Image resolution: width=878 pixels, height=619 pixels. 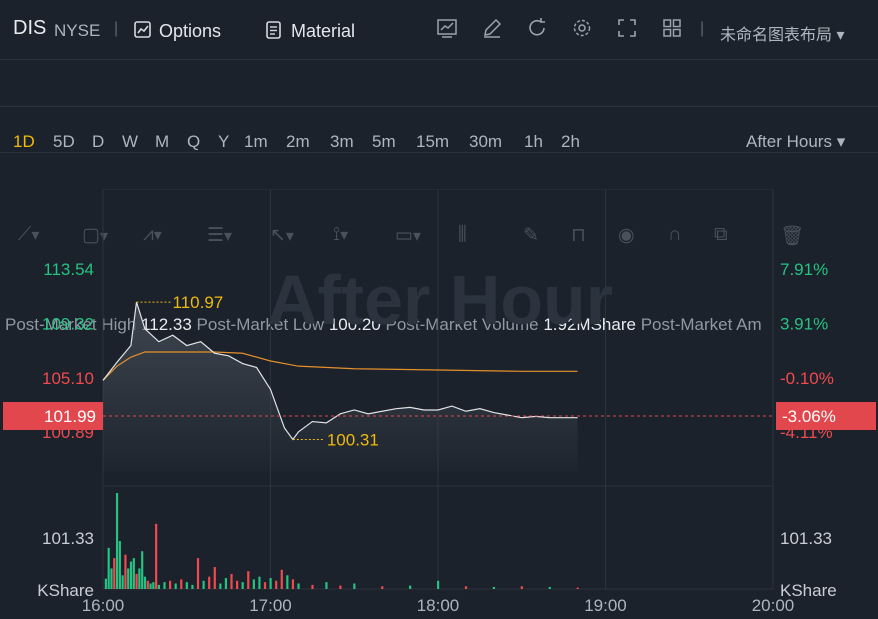 What do you see at coordinates (68, 538) in the screenshot?
I see `volume-scale-left: 101.33` at bounding box center [68, 538].